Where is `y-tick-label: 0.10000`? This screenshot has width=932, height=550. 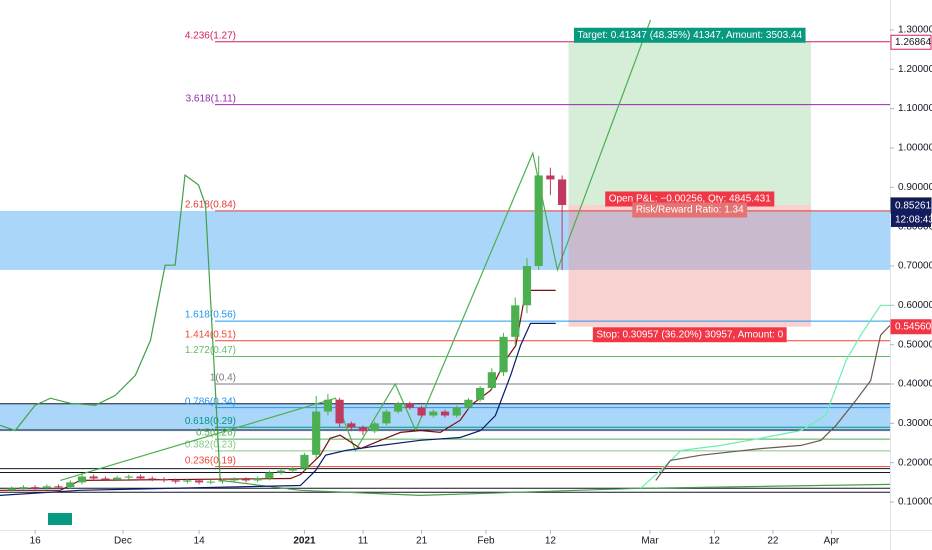
y-tick-label: 0.10000 is located at coordinates (915, 502).